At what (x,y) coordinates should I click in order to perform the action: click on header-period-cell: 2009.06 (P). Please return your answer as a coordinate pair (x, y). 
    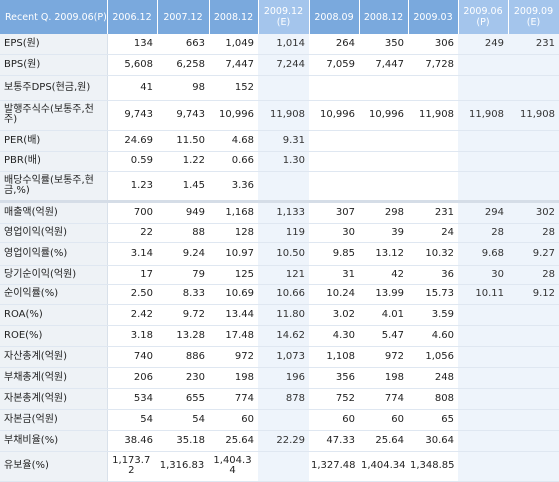
    Looking at the image, I should click on (483, 17).